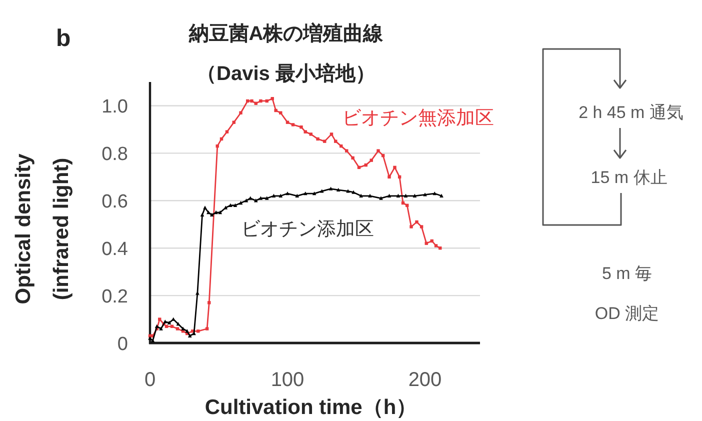 This screenshot has width=702, height=421. What do you see at coordinates (115, 107) in the screenshot?
I see `y-tick-label: 1.0` at bounding box center [115, 107].